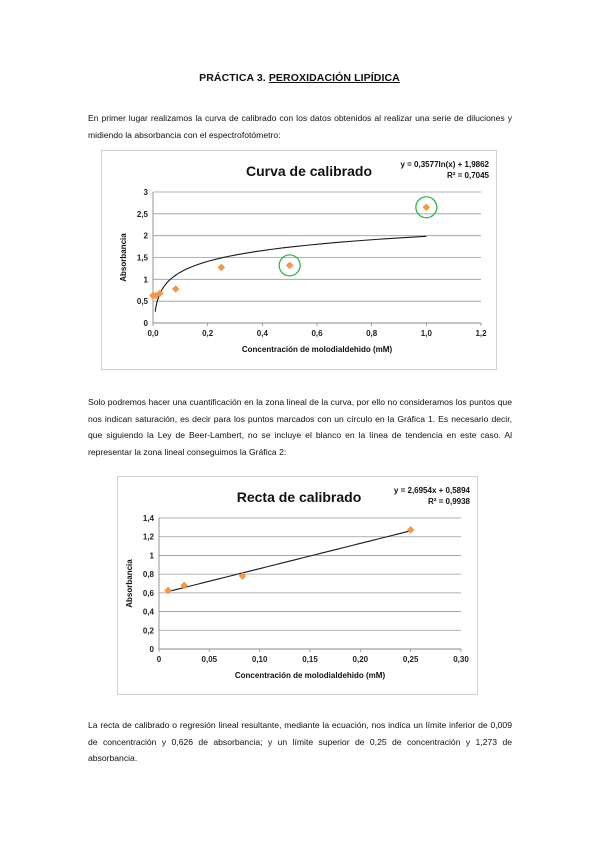  I want to click on x-tick-label: 0,10, so click(260, 659).